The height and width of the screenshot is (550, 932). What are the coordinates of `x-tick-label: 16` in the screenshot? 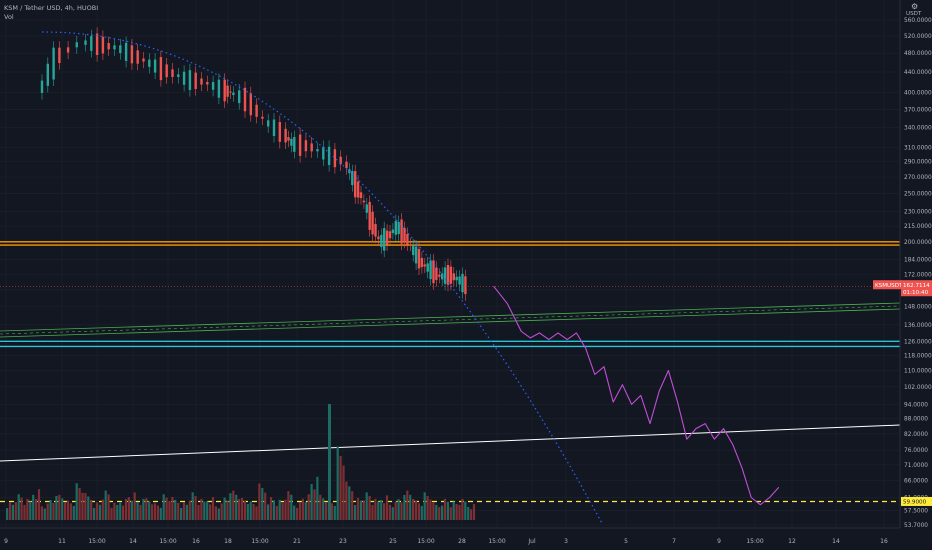 It's located at (884, 541).